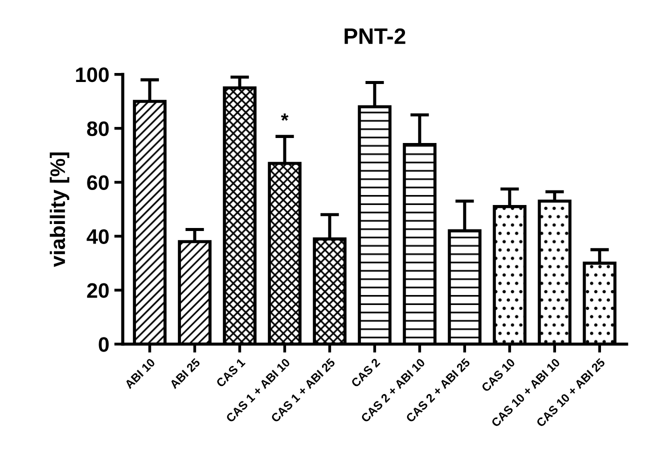  I want to click on y-tick-label: 60, so click(98, 182).